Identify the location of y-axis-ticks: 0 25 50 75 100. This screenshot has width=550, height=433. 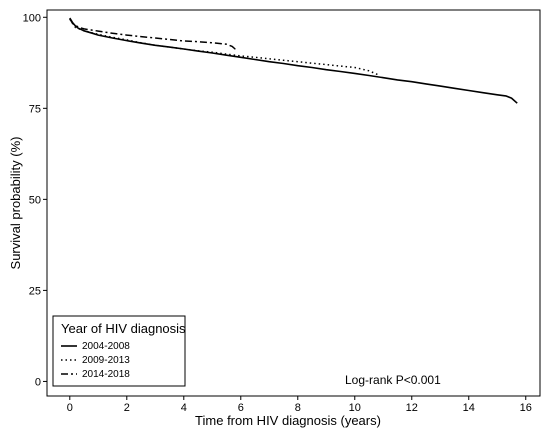
(35, 200).